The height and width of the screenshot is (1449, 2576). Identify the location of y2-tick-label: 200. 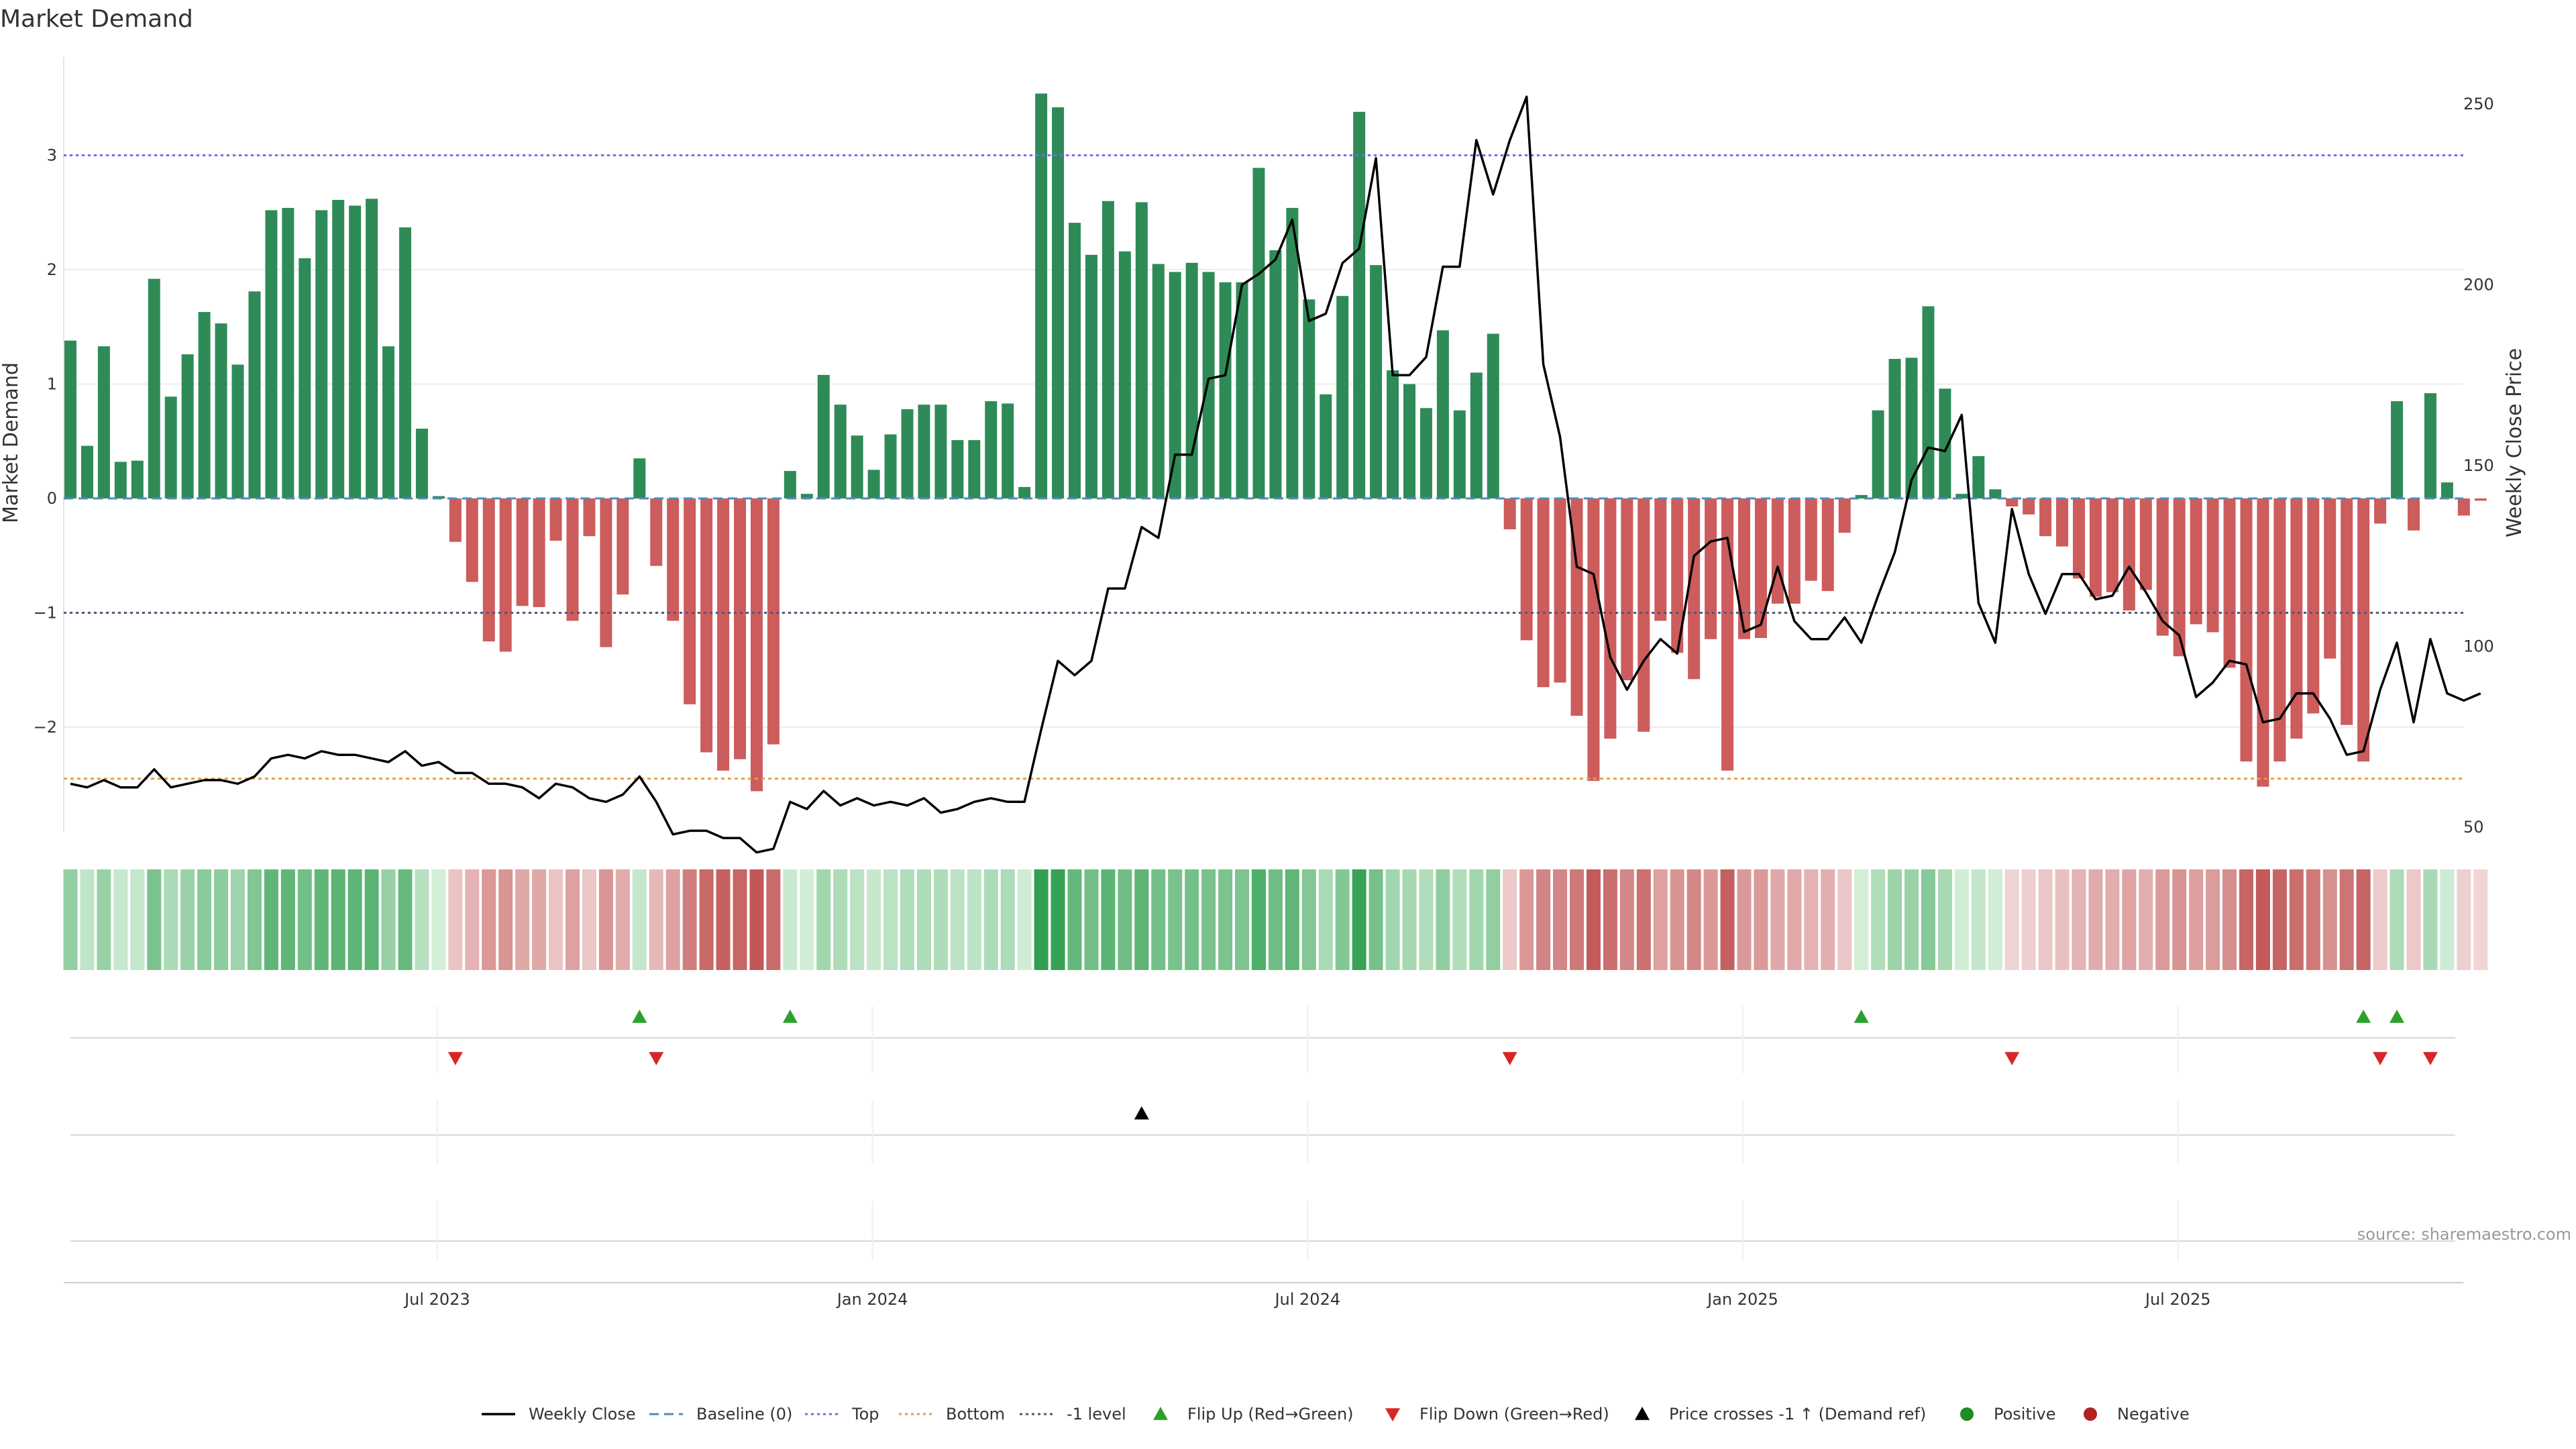
(2478, 285).